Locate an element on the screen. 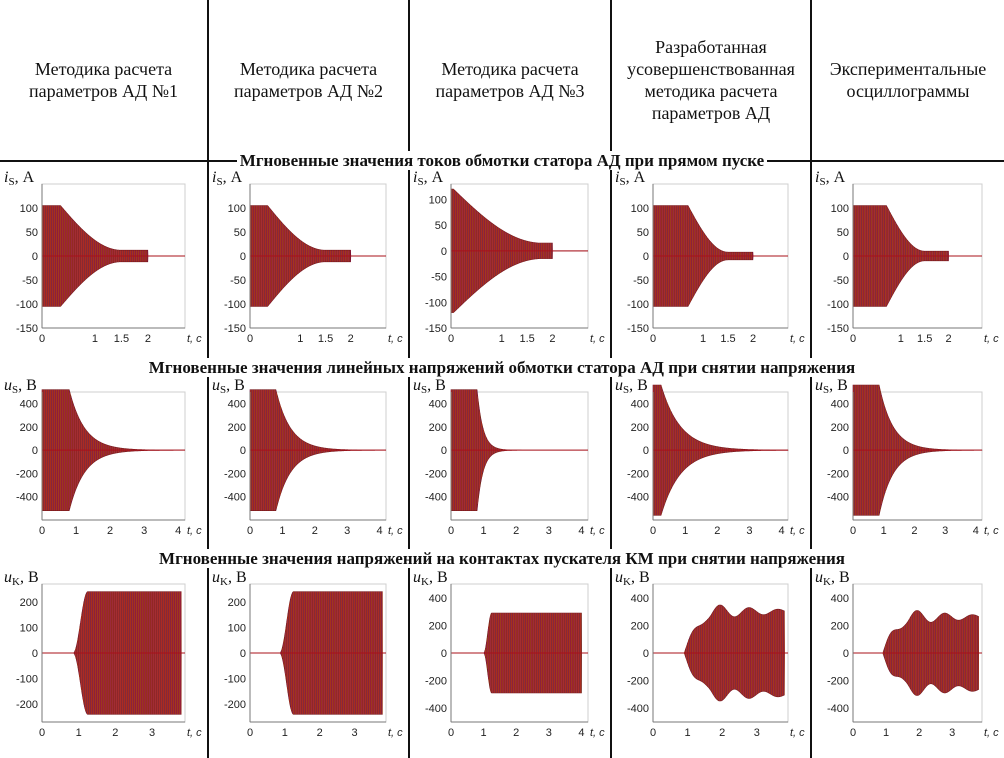  oscillogram-r3-c2: 200 100 0 -100 -200 0 1 2 3 t, с uK, В is located at coordinates (307, 654).